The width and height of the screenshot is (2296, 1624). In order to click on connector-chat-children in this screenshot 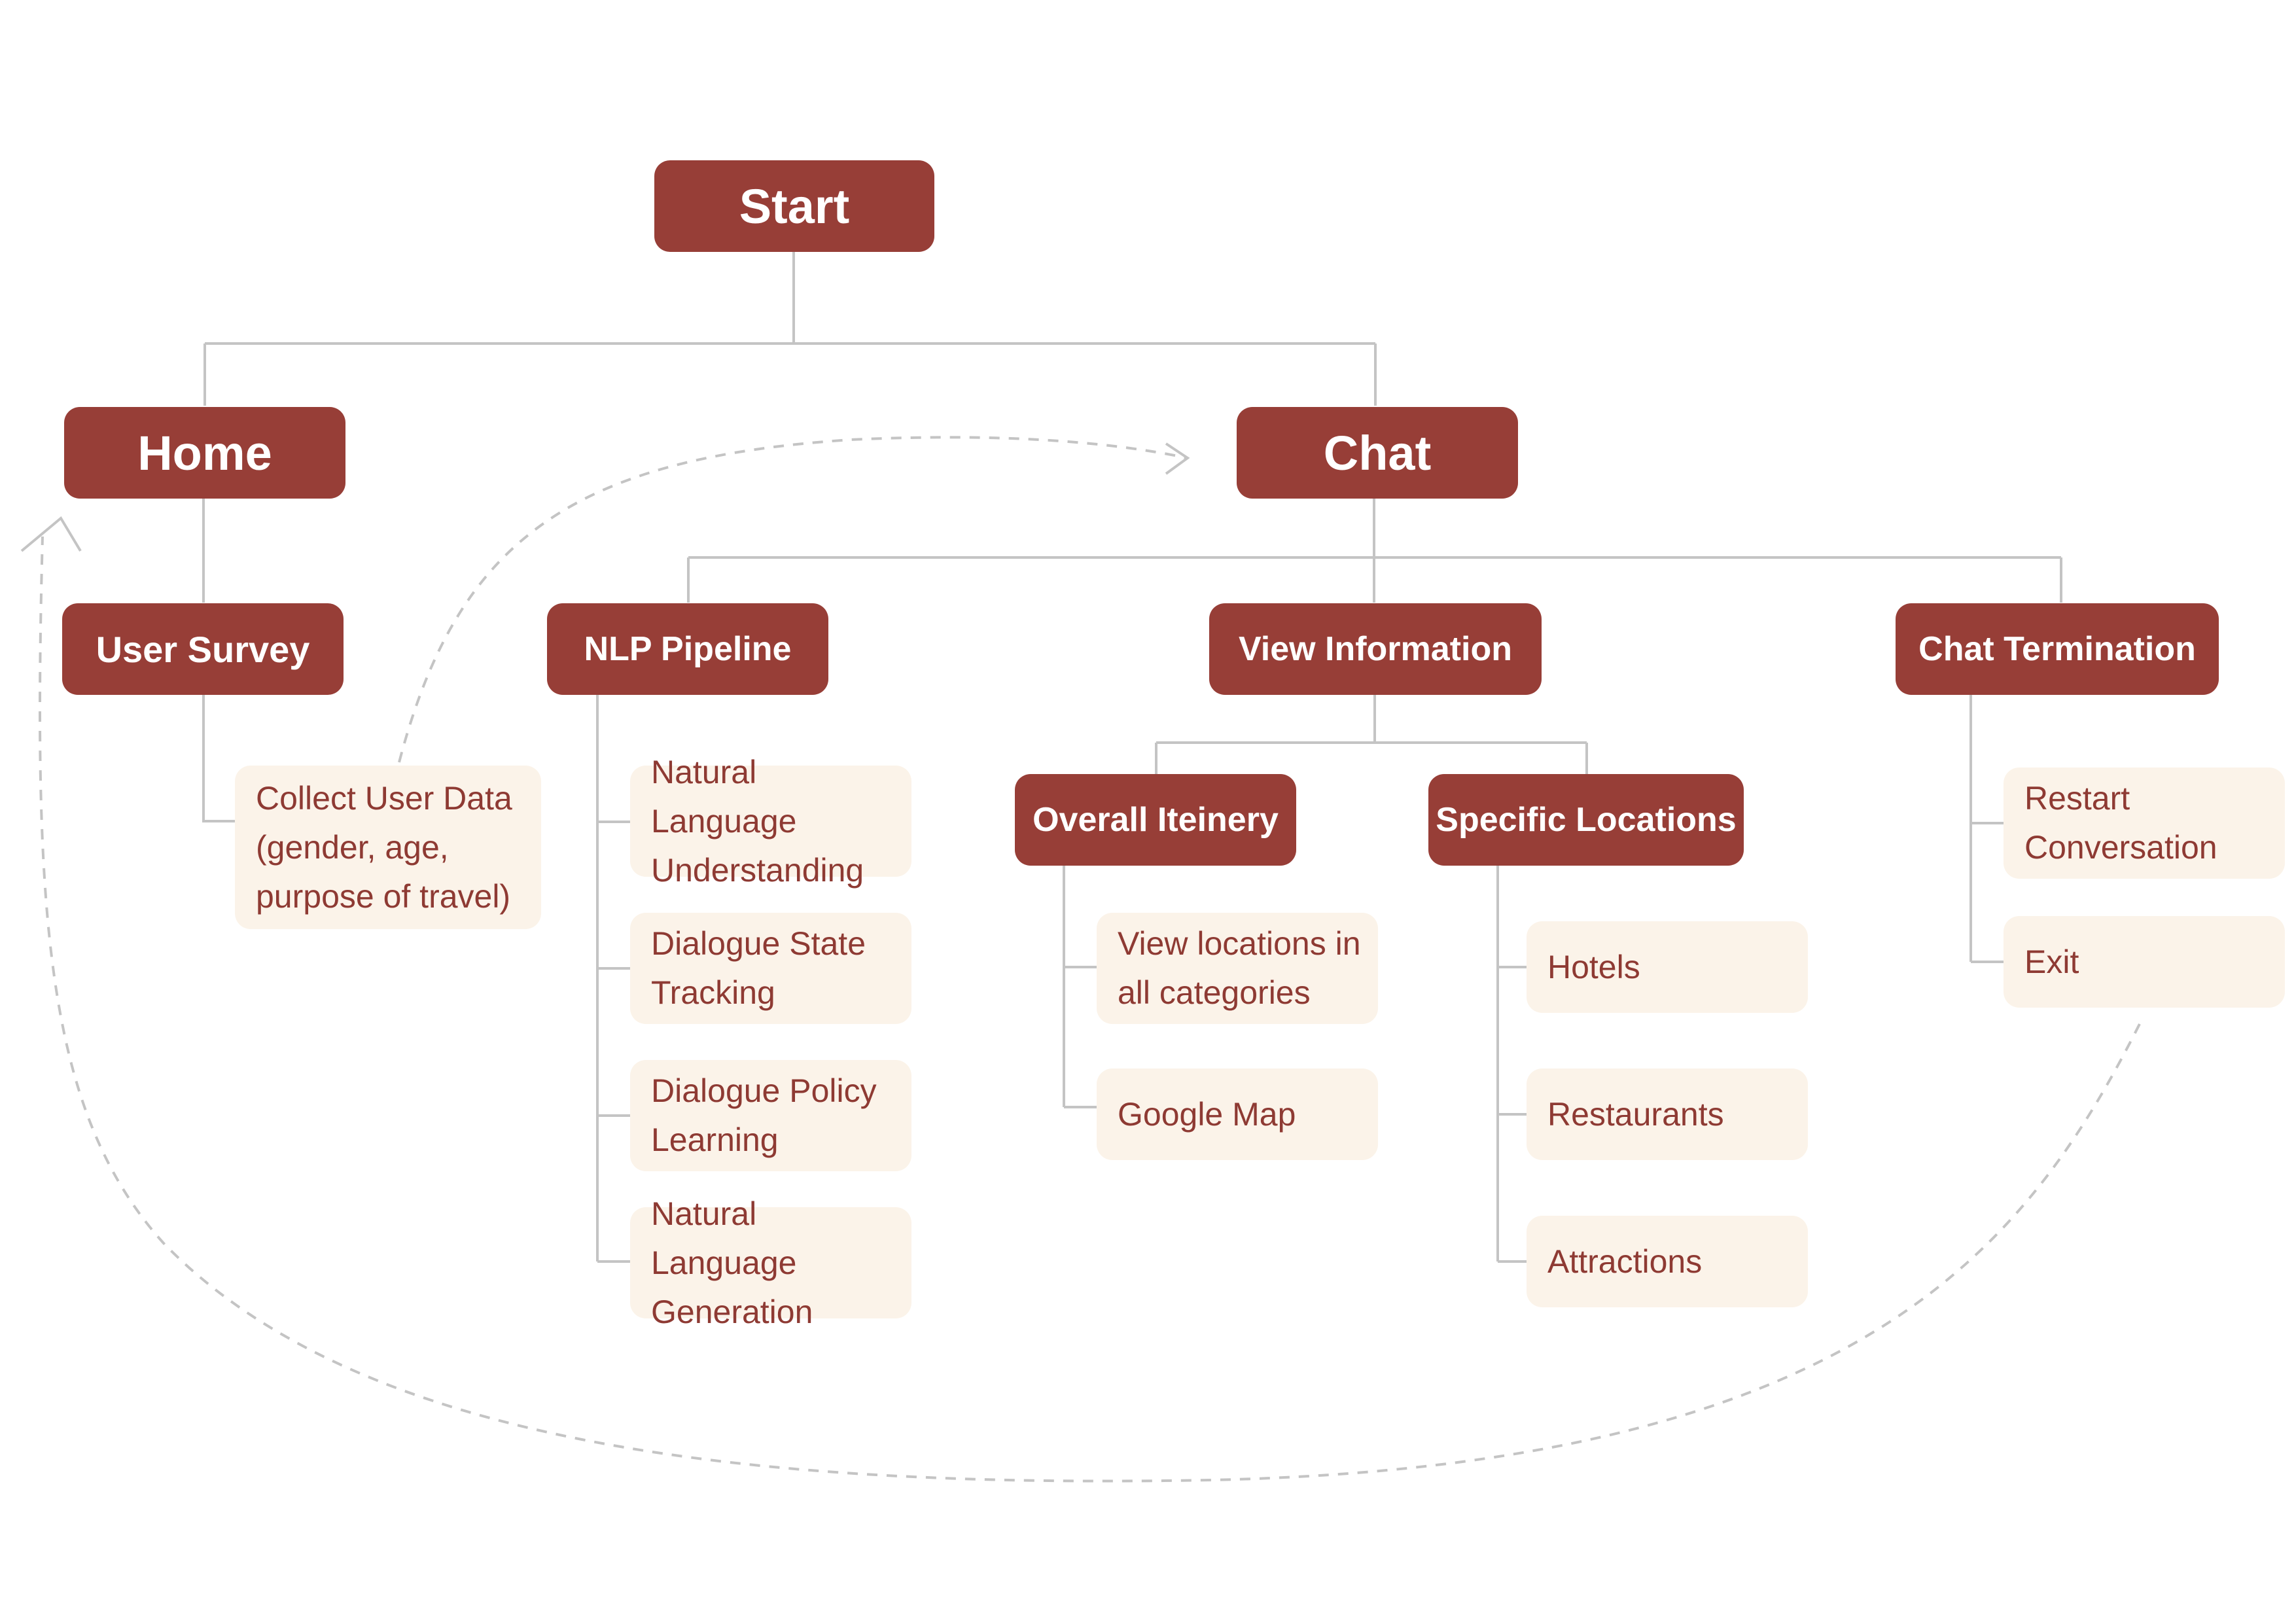, I will do `click(1374, 551)`.